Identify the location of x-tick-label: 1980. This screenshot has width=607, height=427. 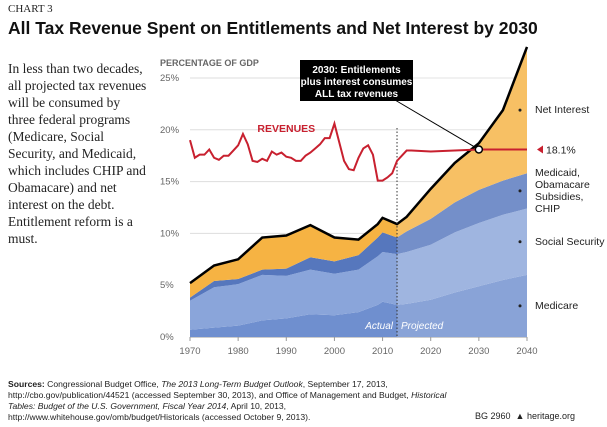
(238, 351).